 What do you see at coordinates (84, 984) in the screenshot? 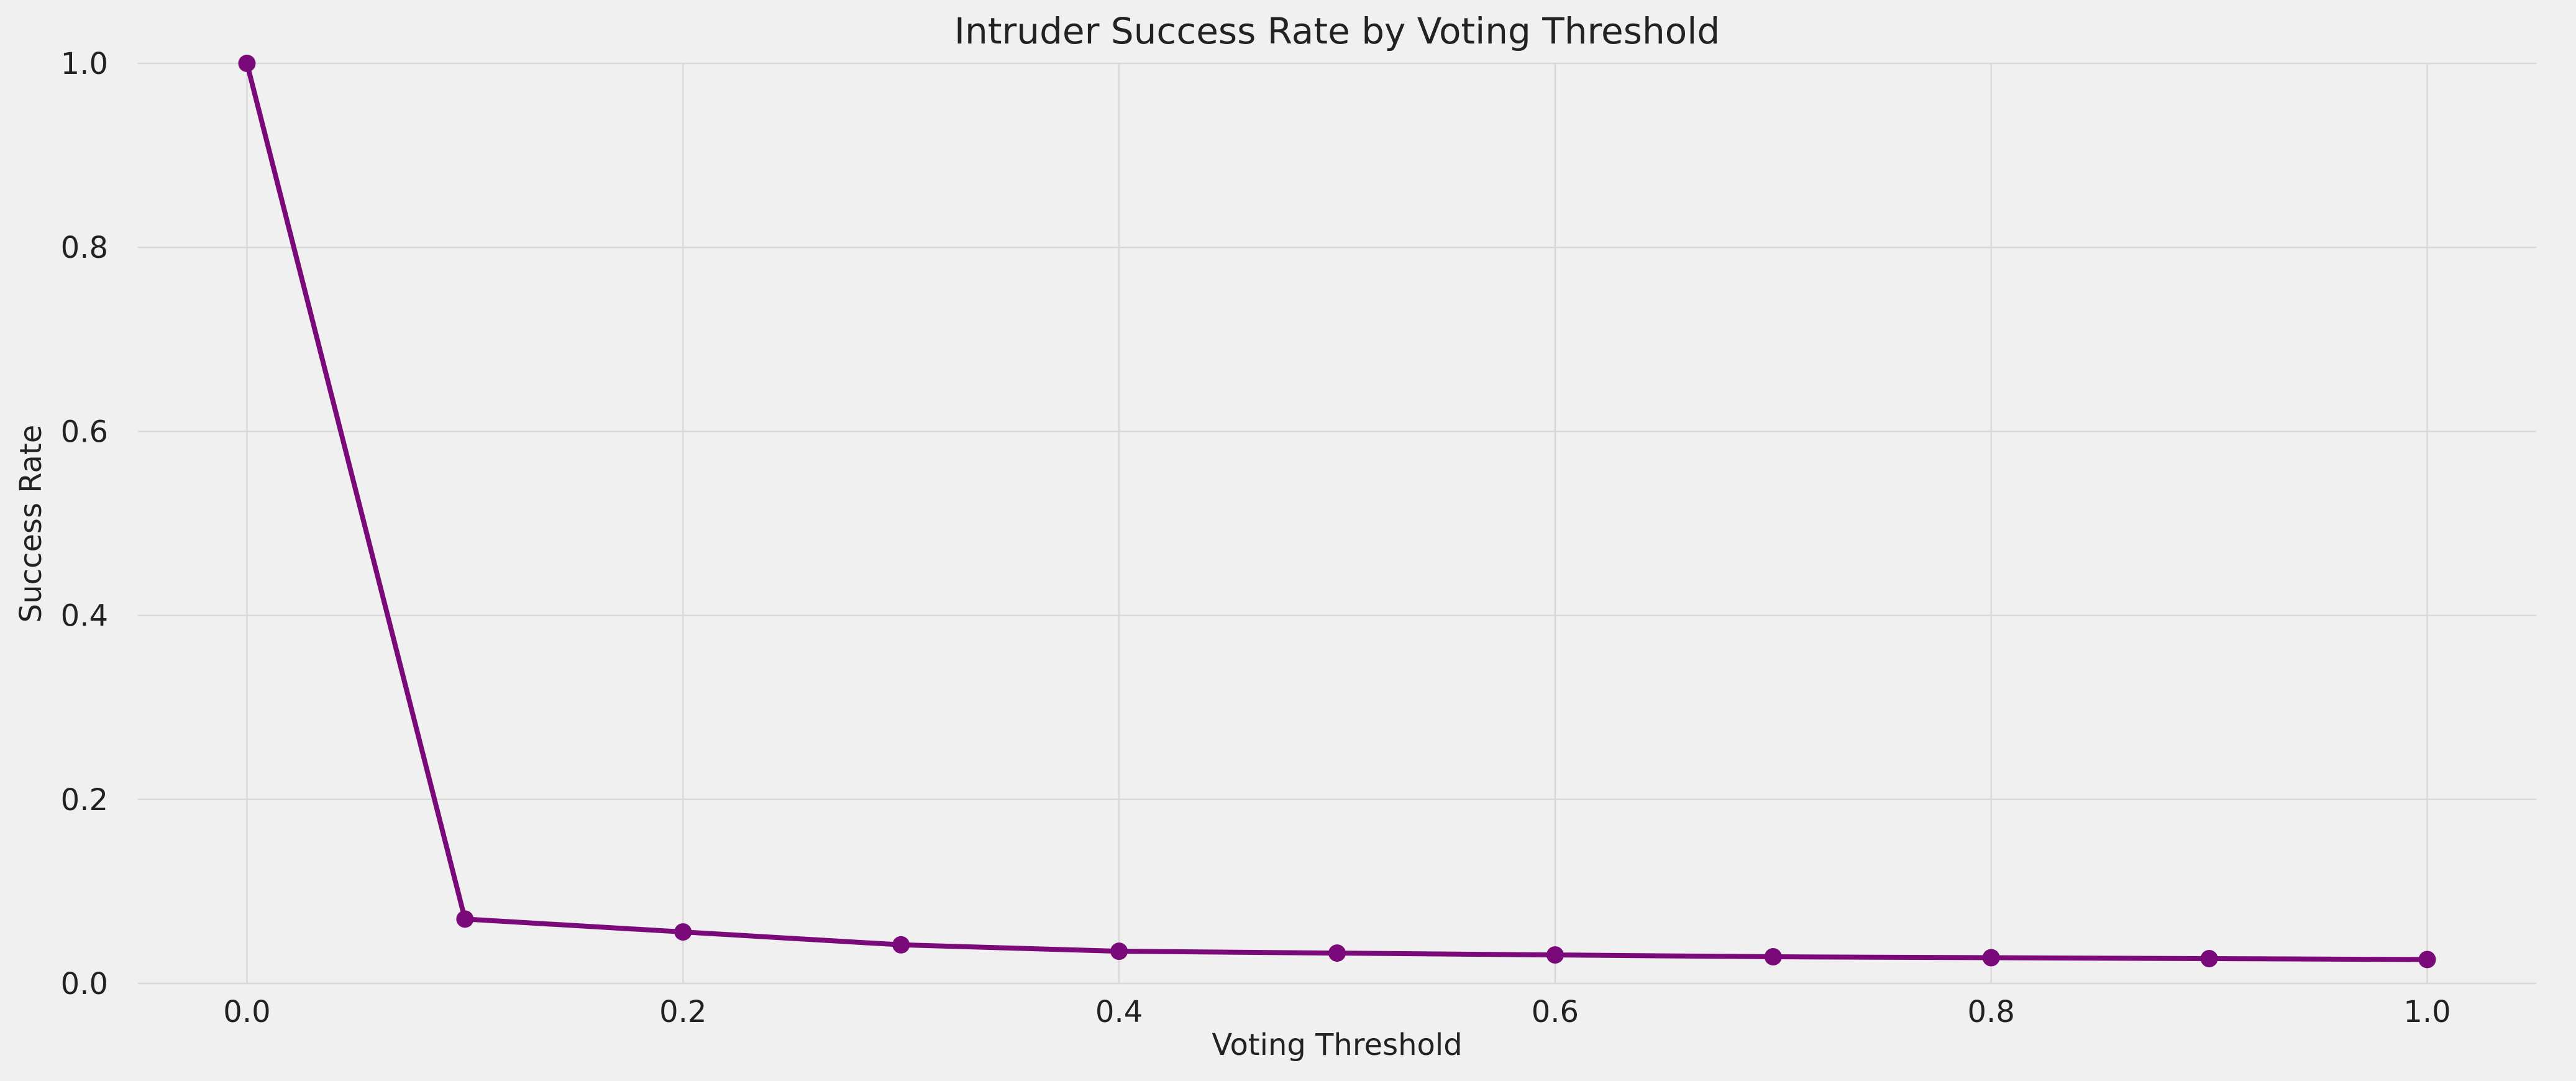
I see `y-tick-label: 0.0` at bounding box center [84, 984].